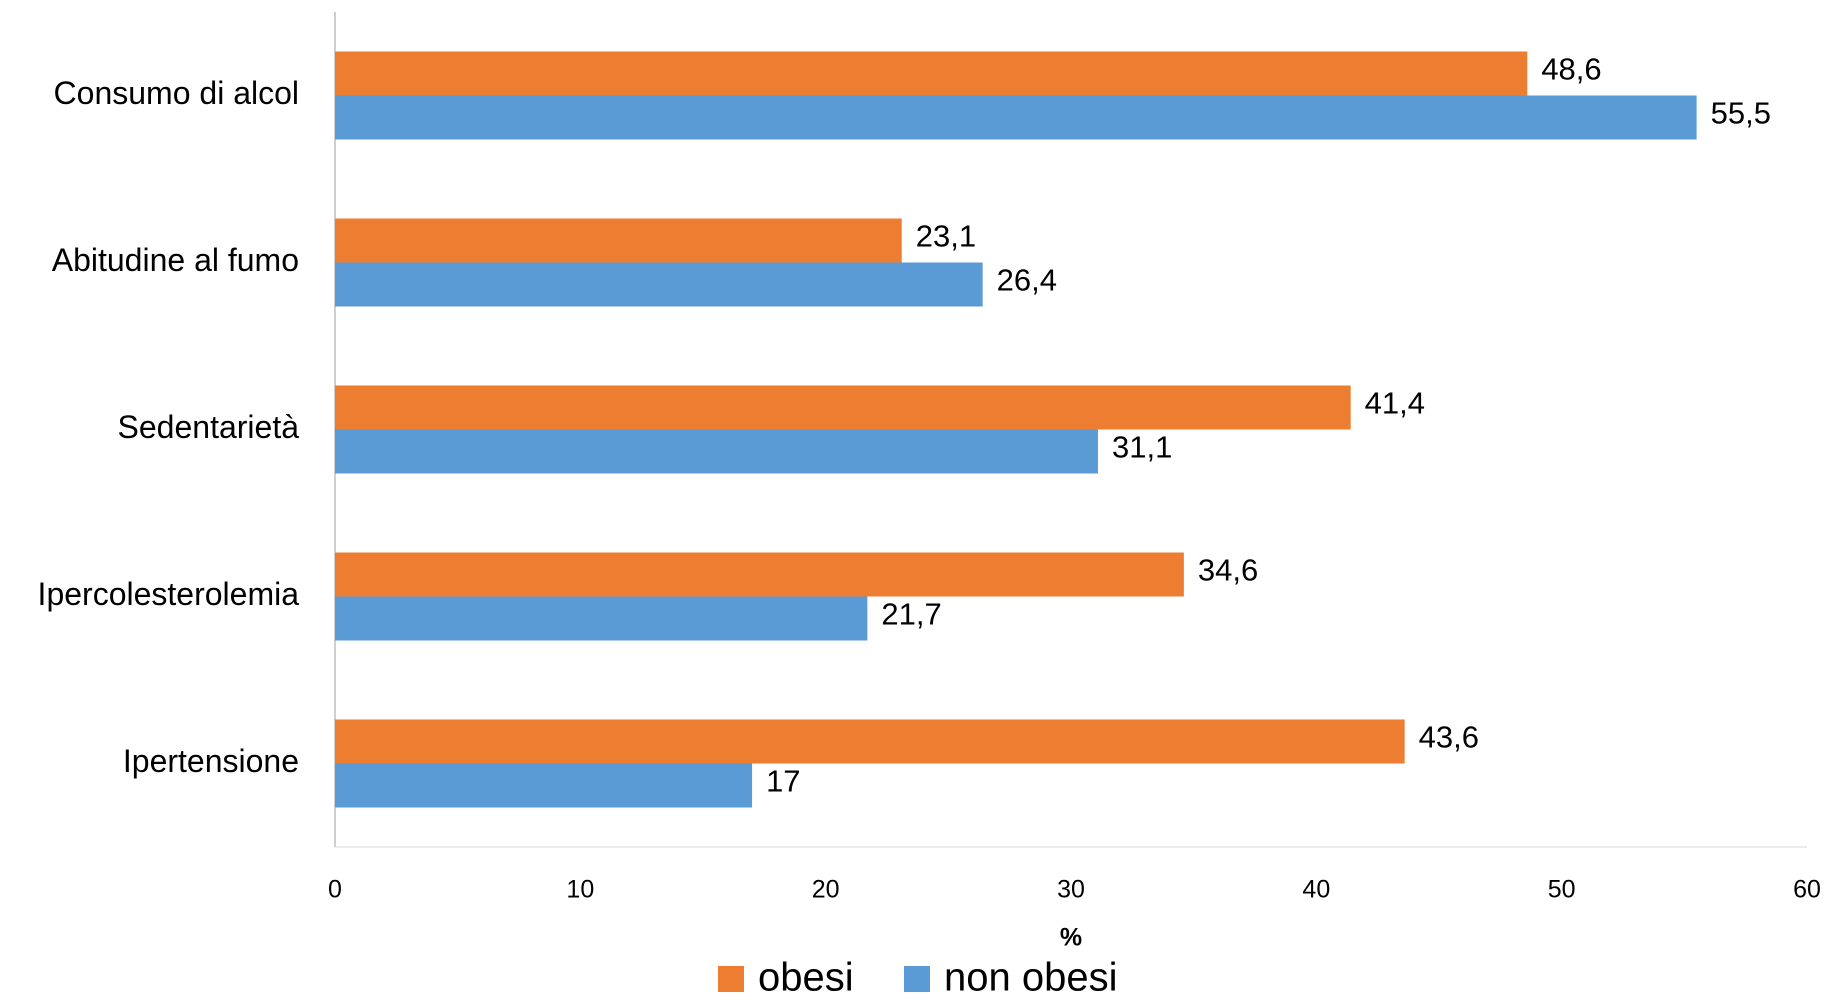 This screenshot has height=1002, width=1845. What do you see at coordinates (783, 781) in the screenshot?
I see `value-label: 17` at bounding box center [783, 781].